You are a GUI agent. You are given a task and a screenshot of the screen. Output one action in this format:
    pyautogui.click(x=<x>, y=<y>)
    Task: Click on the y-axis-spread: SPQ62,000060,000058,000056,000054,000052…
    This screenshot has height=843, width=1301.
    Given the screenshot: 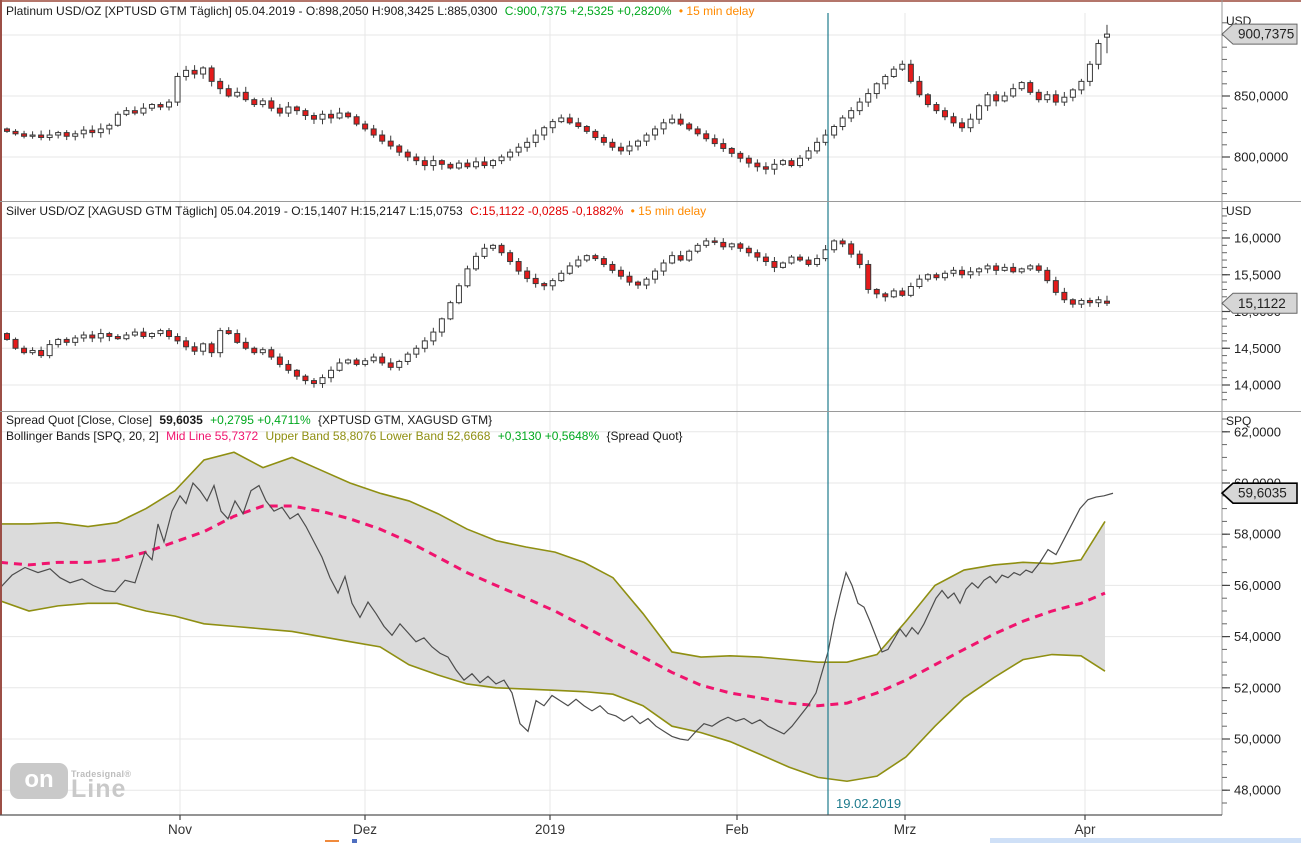 What is the action you would take?
    pyautogui.click(x=1251, y=609)
    